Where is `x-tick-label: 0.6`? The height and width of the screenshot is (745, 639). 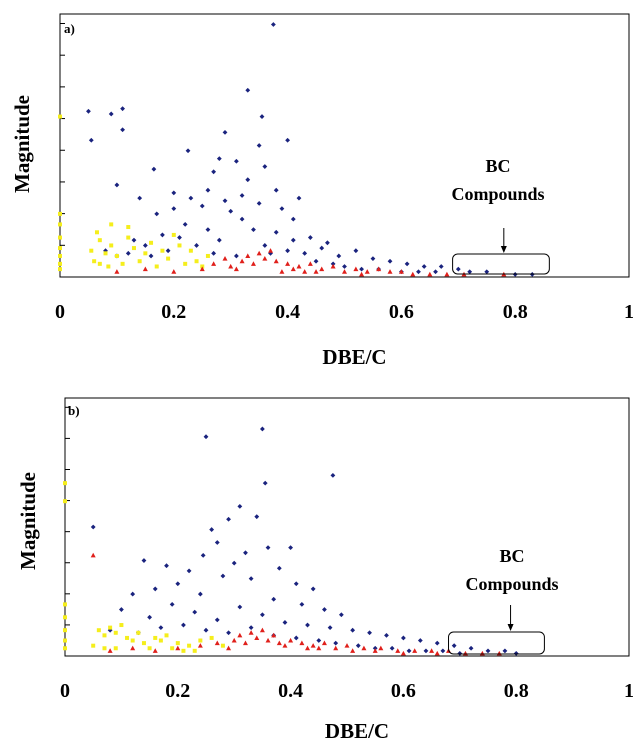
x-tick-label: 0.6 is located at coordinates (401, 312).